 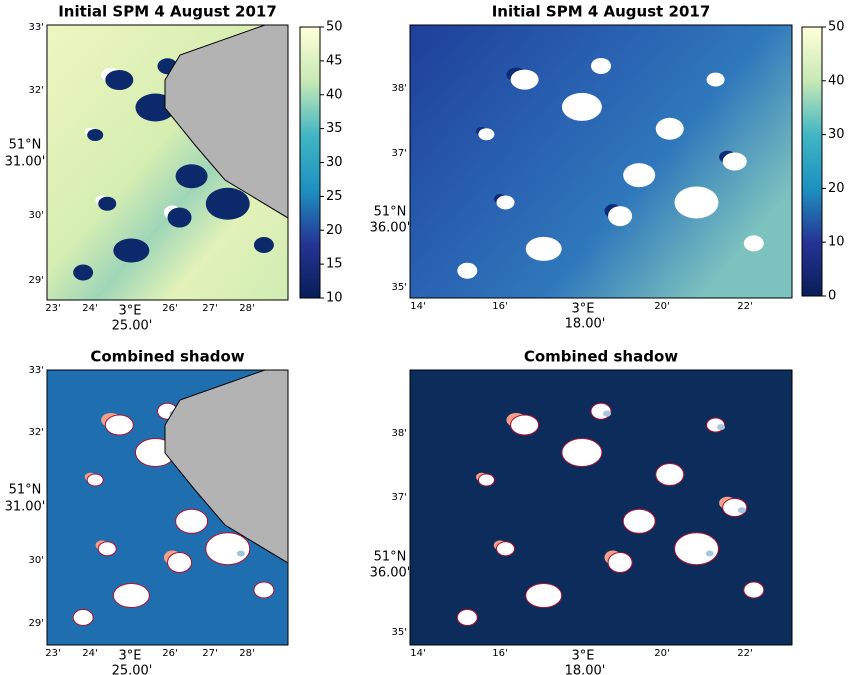 I want to click on colorbar-tick-label: 20, so click(x=836, y=188).